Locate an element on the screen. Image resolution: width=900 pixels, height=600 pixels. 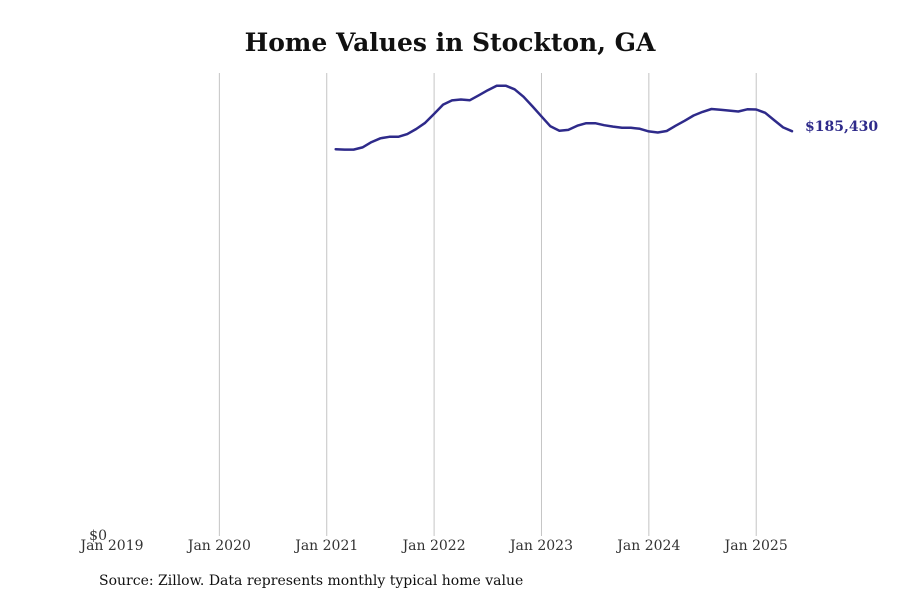
y-tick-label: $0 is located at coordinates (98, 536).